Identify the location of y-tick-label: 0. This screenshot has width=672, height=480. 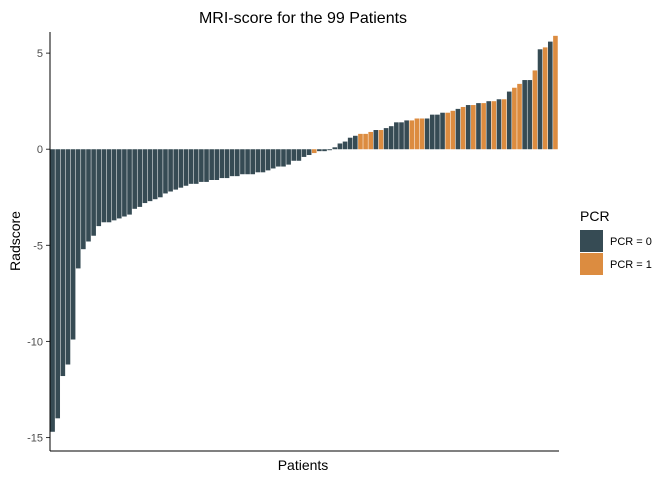
(40, 150).